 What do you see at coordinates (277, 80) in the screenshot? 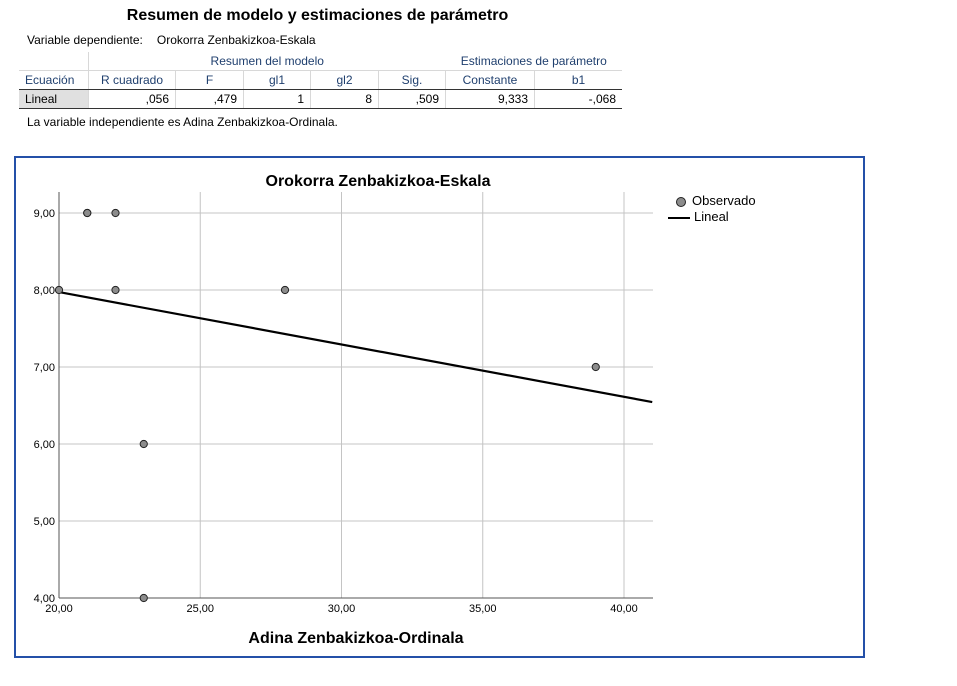
I see `col-header-df1: gl1` at bounding box center [277, 80].